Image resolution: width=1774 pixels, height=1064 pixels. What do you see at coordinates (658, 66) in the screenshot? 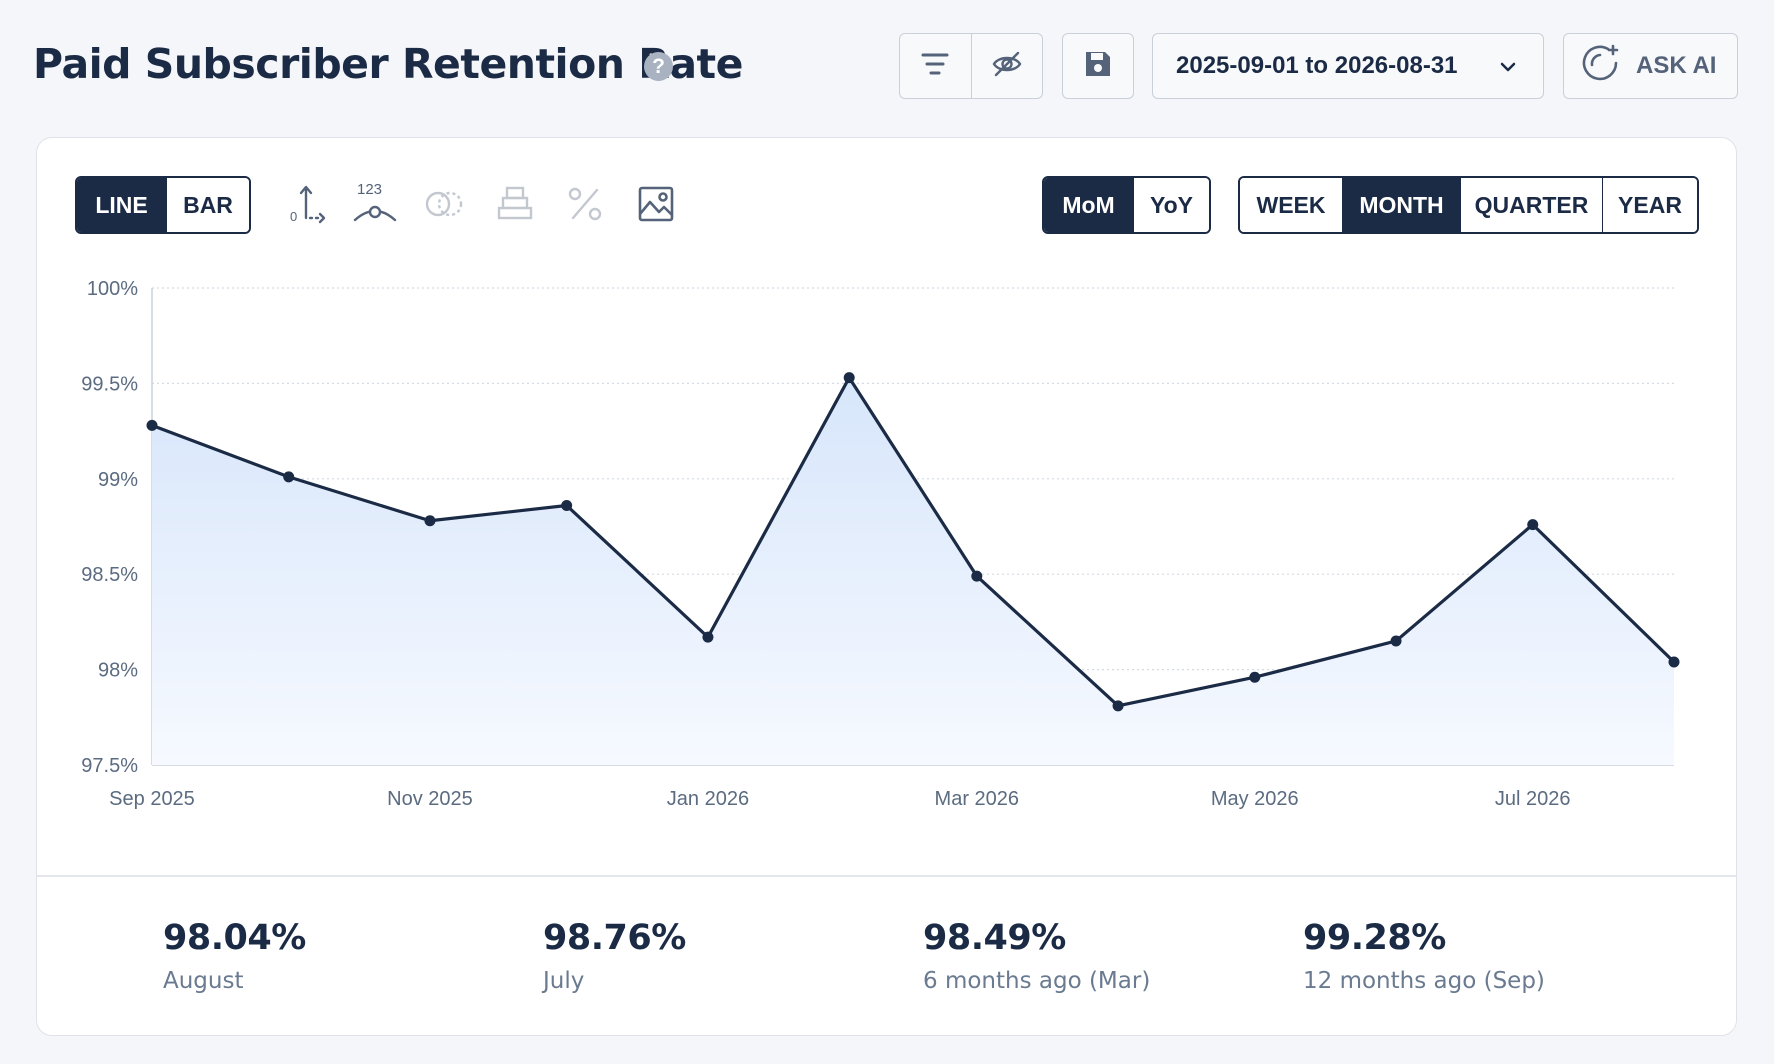
I see `help-icon: ?` at bounding box center [658, 66].